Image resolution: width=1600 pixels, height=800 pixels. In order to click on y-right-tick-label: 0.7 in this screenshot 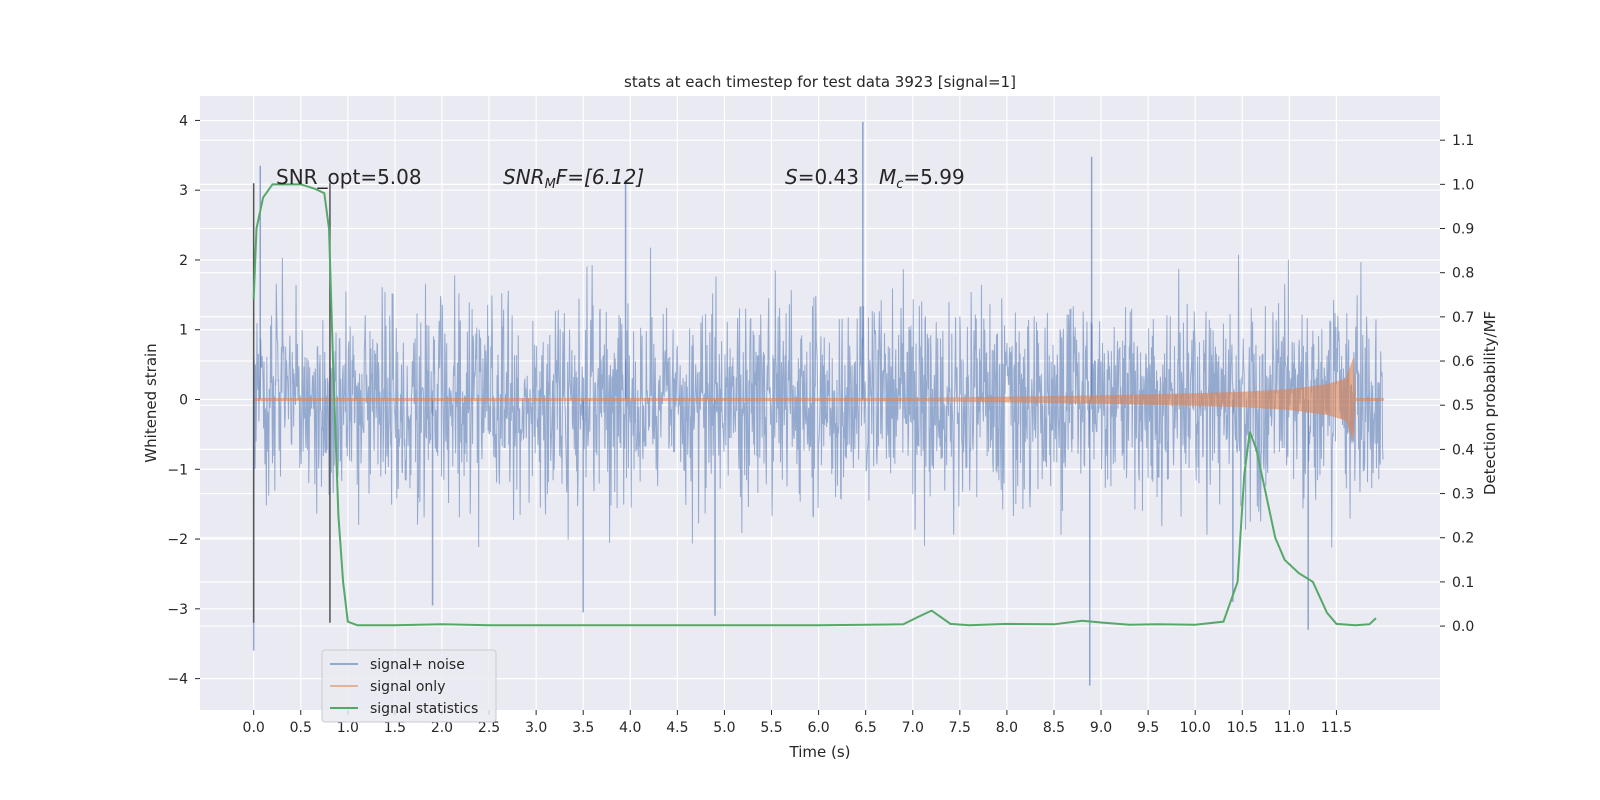, I will do `click(1463, 318)`.